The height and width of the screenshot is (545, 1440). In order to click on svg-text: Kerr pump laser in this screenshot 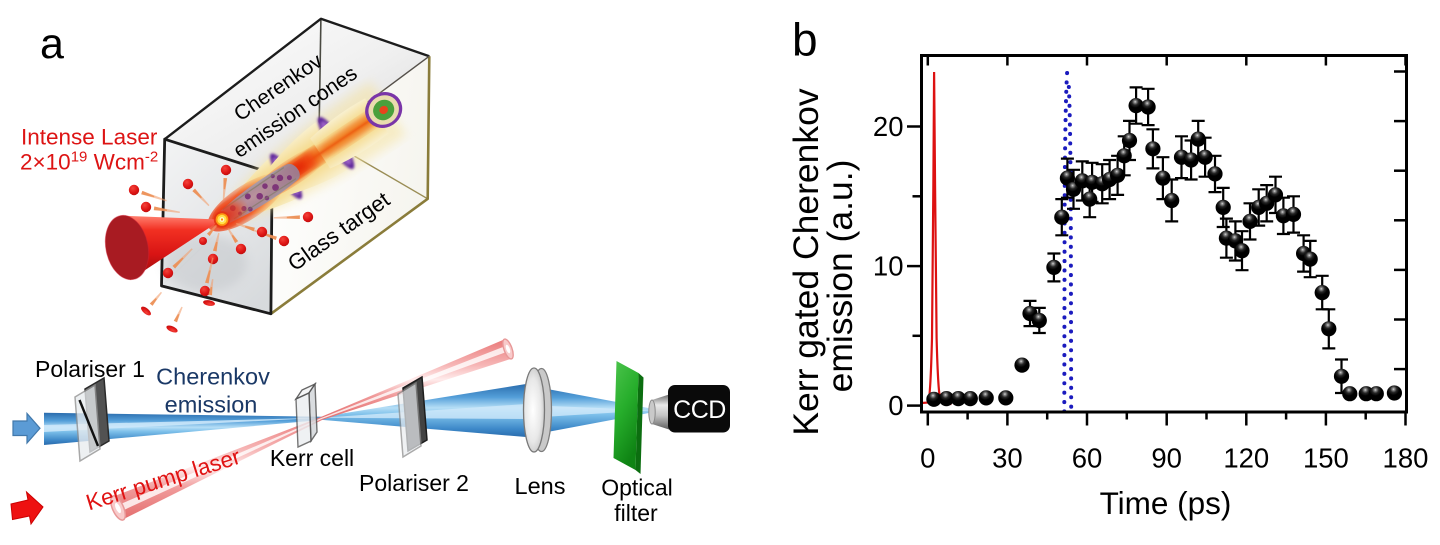, I will do `click(163, 480)`.